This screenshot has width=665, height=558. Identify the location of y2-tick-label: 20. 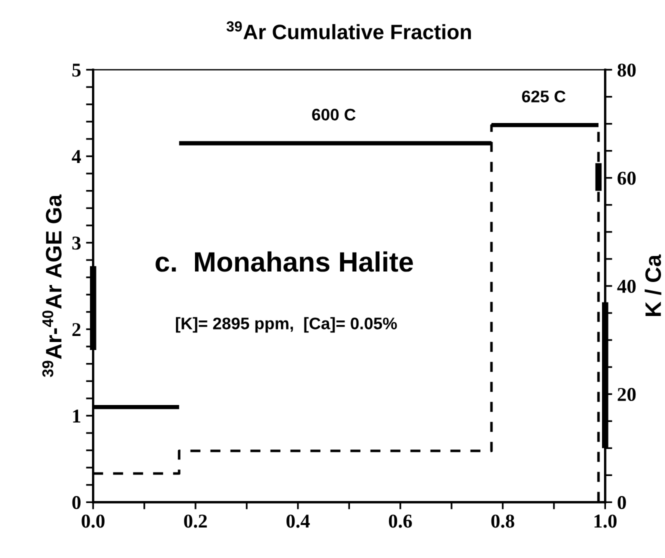
(627, 395).